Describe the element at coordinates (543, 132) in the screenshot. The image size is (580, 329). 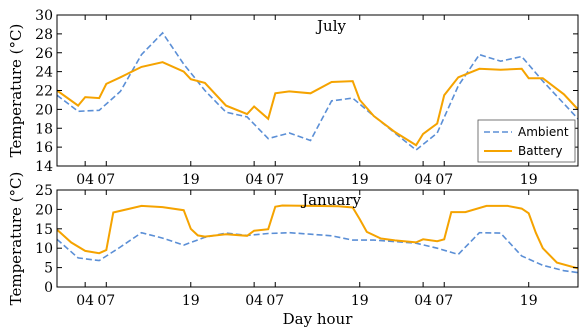
I see `legend-label-ambient: Ambient` at that location.